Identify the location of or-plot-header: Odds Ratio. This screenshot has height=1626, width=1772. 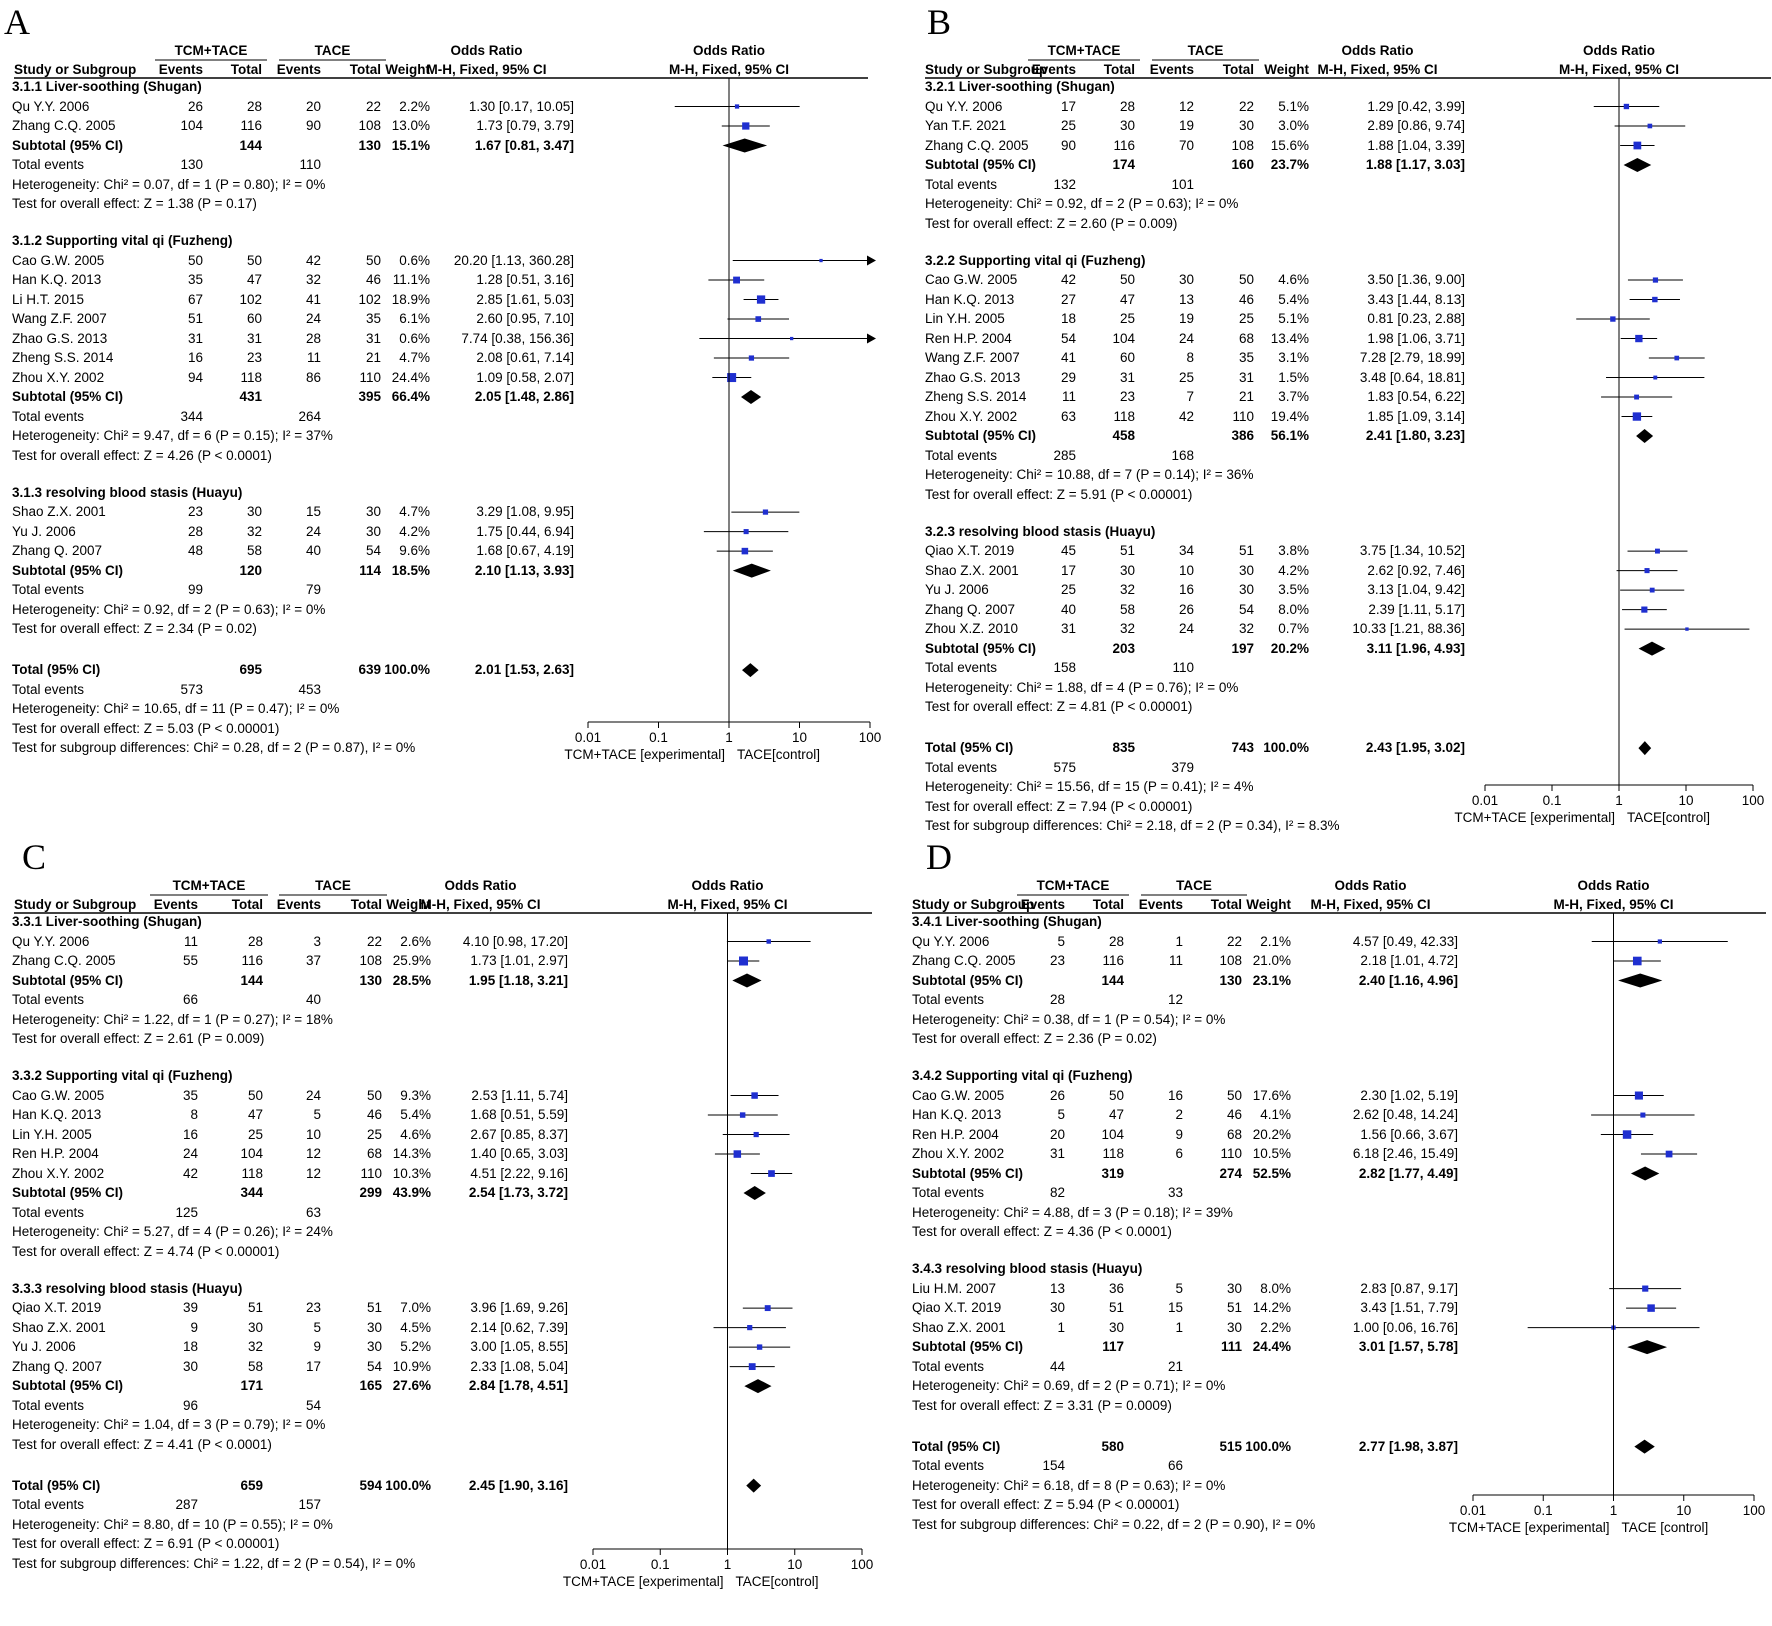
(728, 50).